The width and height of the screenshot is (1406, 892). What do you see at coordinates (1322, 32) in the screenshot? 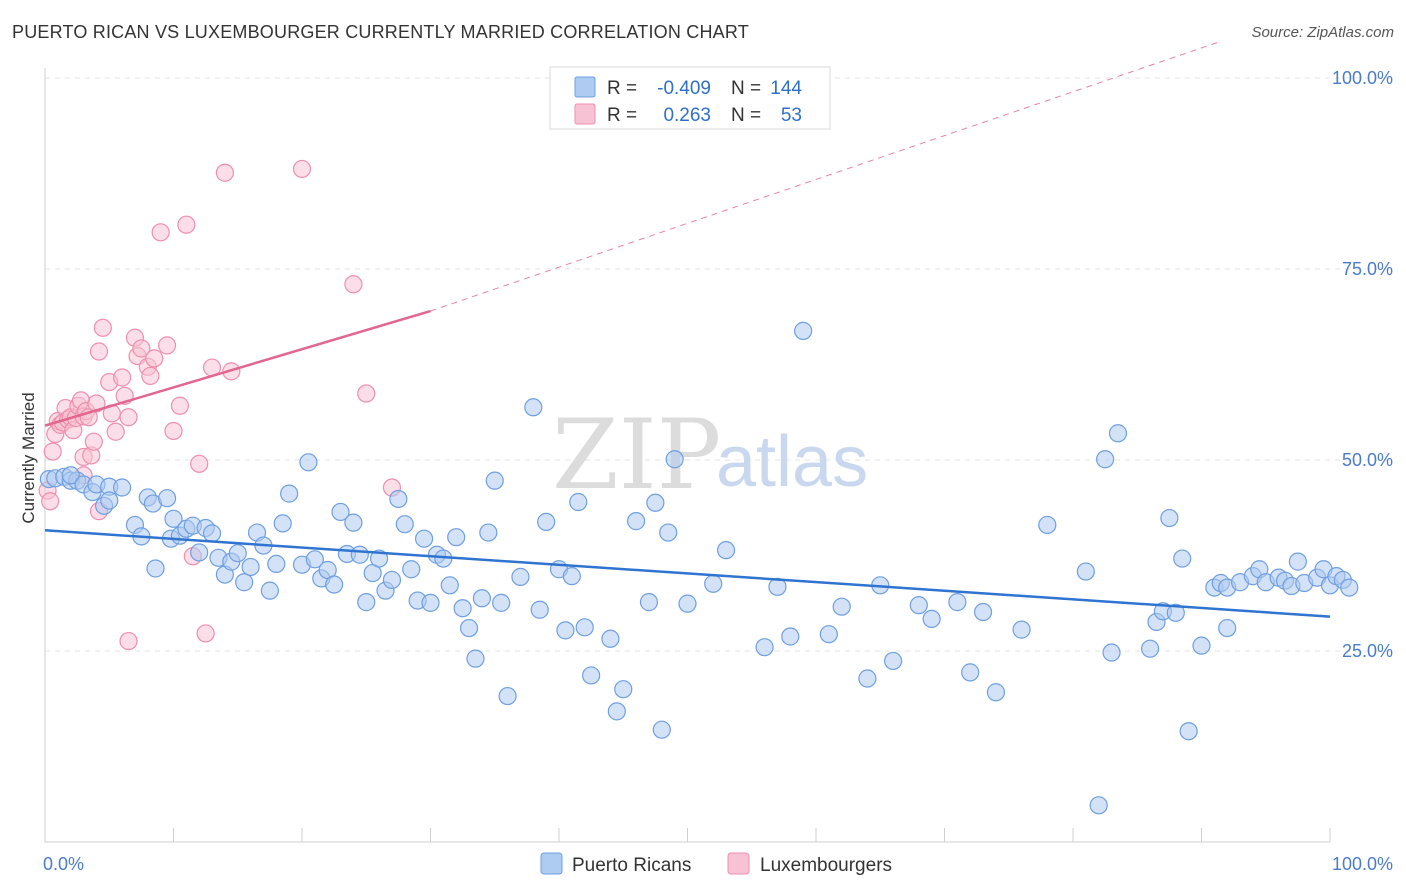
I see `source-credit: Source: ZipAtlas.com` at bounding box center [1322, 32].